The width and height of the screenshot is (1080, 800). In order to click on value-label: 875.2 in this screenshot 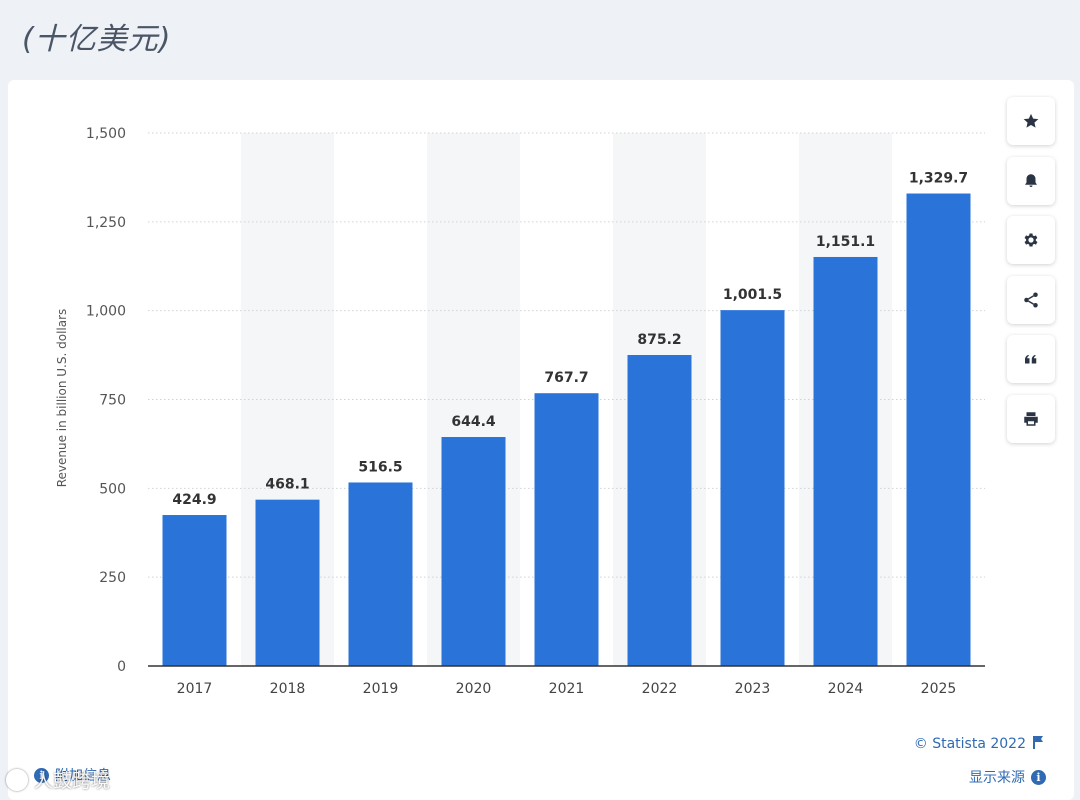, I will do `click(659, 340)`.